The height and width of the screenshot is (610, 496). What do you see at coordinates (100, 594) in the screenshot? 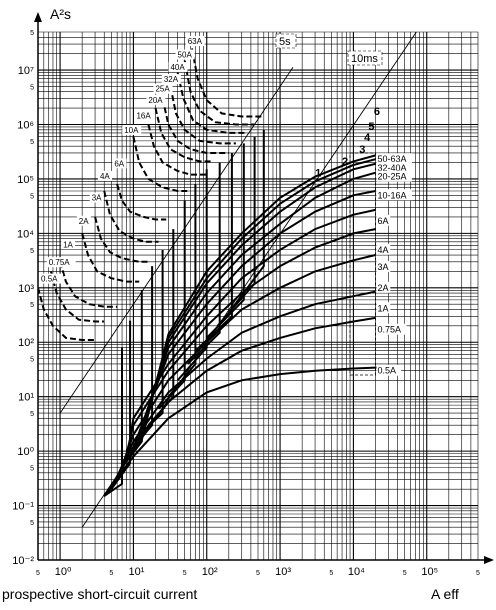
I see `x-axis-label: prospective short-circuit current` at bounding box center [100, 594].